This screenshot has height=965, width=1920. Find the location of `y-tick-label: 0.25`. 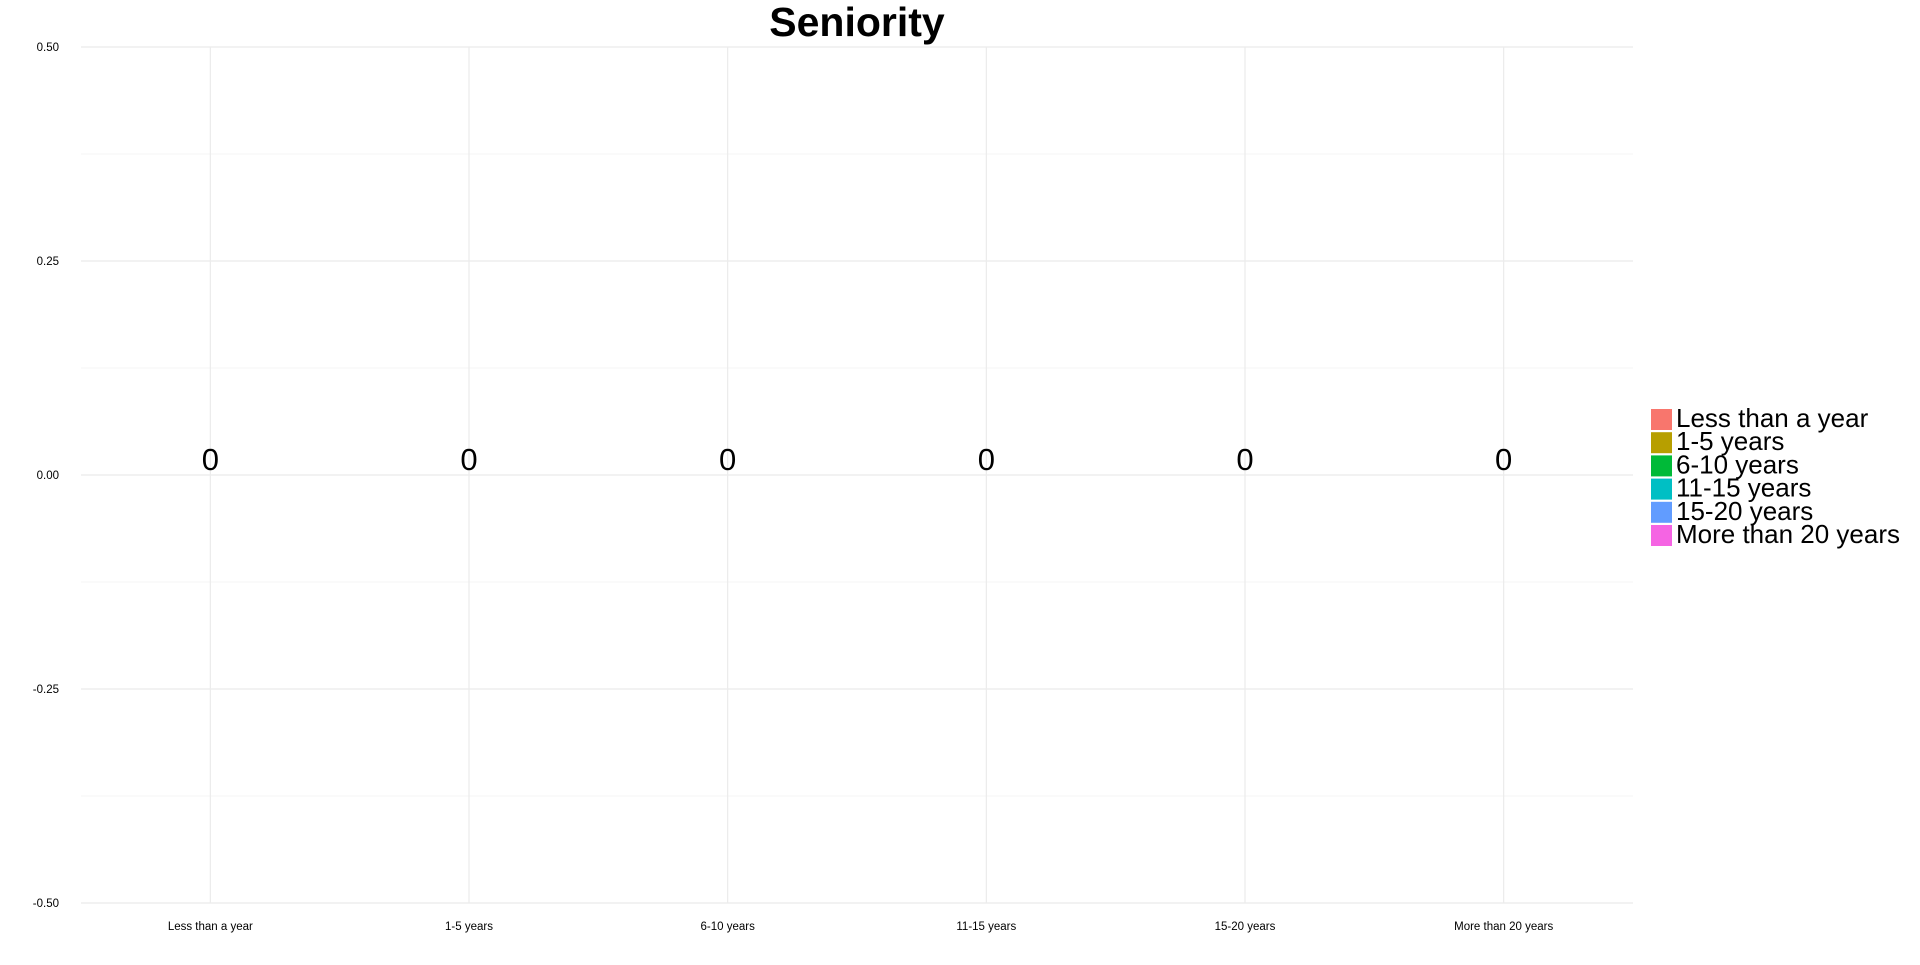

y-tick-label: 0.25 is located at coordinates (48, 262).